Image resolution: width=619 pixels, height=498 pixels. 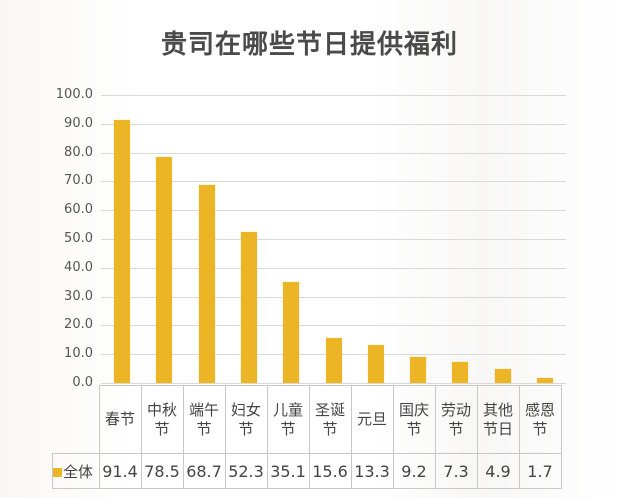 What do you see at coordinates (82, 382) in the screenshot?
I see `y-tick-label: 0.0` at bounding box center [82, 382].